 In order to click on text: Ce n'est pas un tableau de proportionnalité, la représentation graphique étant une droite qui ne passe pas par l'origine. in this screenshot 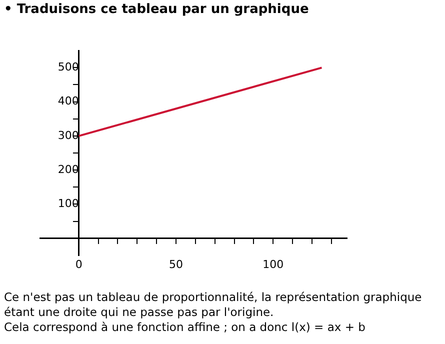, I will do `click(213, 305)`.